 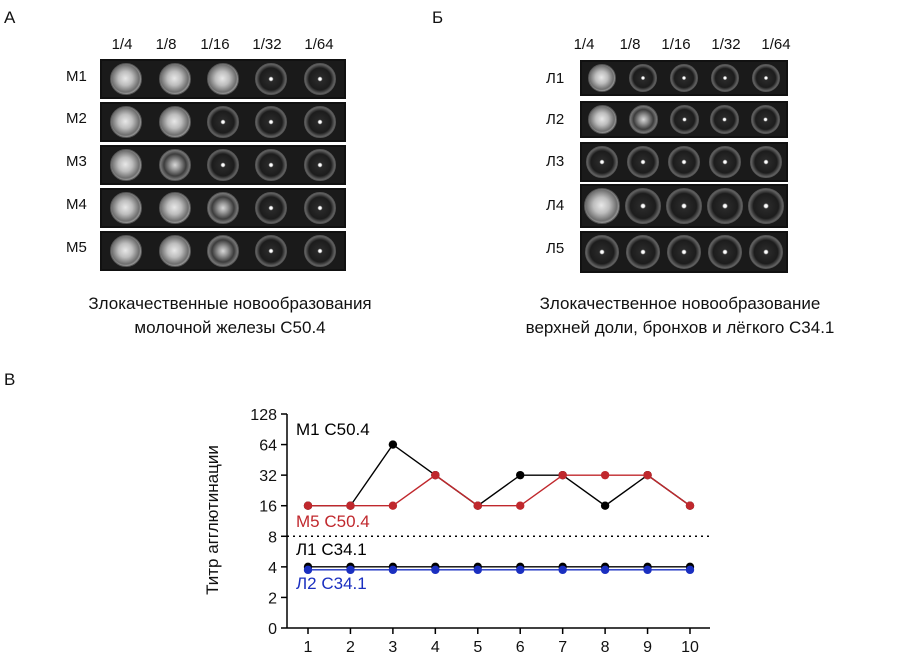 What do you see at coordinates (76, 118) in the screenshot?
I see `row-label: М2` at bounding box center [76, 118].